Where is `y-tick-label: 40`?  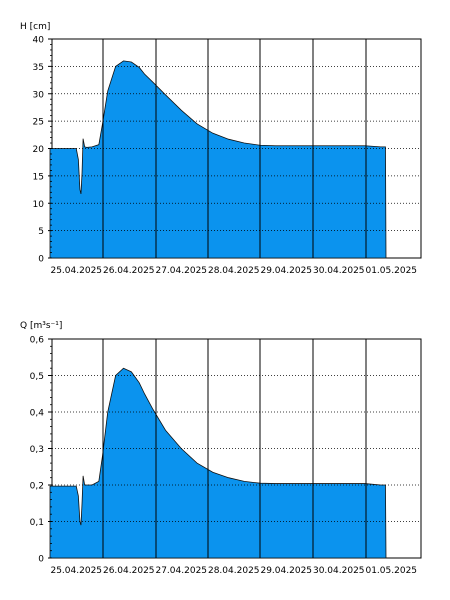 y-tick-label: 40 is located at coordinates (39, 41).